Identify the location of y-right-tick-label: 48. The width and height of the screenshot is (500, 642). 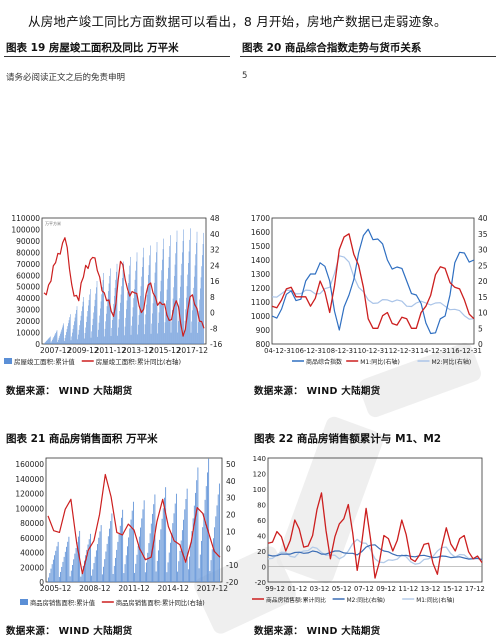
(215, 218).